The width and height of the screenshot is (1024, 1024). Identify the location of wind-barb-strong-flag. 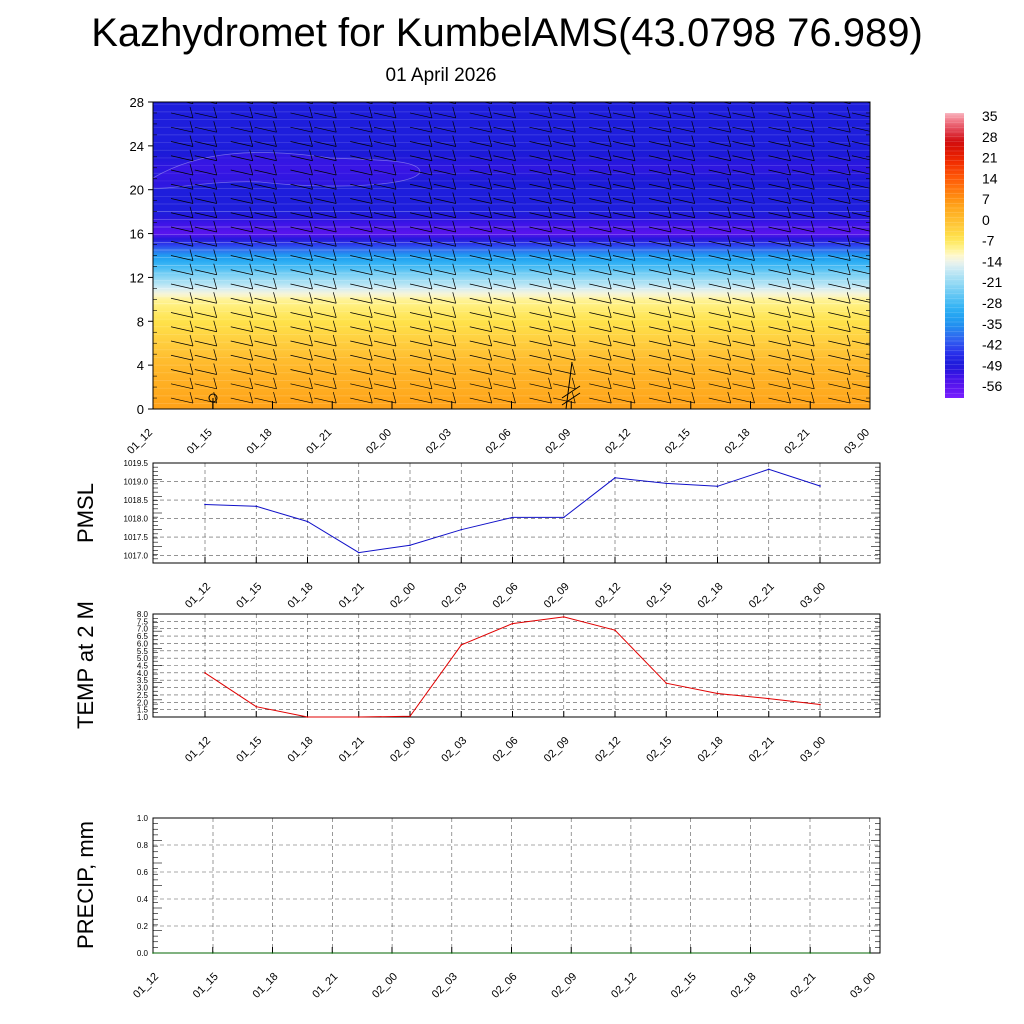
(571, 392).